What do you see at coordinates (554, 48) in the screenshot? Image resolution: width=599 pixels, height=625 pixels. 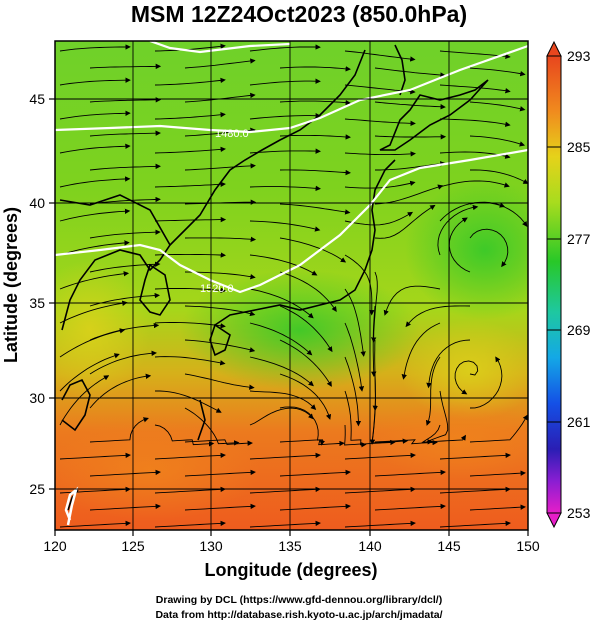 I see `colorbar-max-arrow` at bounding box center [554, 48].